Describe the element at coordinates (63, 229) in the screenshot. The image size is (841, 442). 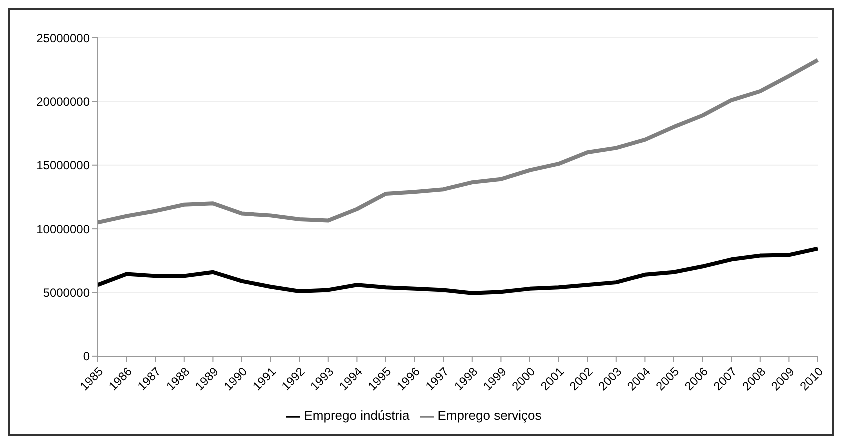
I see `y-tick-label: 10000000` at that location.